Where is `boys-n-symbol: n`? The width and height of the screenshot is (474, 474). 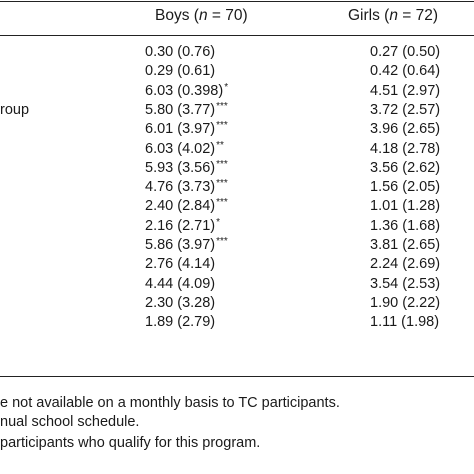 boys-n-symbol: n is located at coordinates (203, 15).